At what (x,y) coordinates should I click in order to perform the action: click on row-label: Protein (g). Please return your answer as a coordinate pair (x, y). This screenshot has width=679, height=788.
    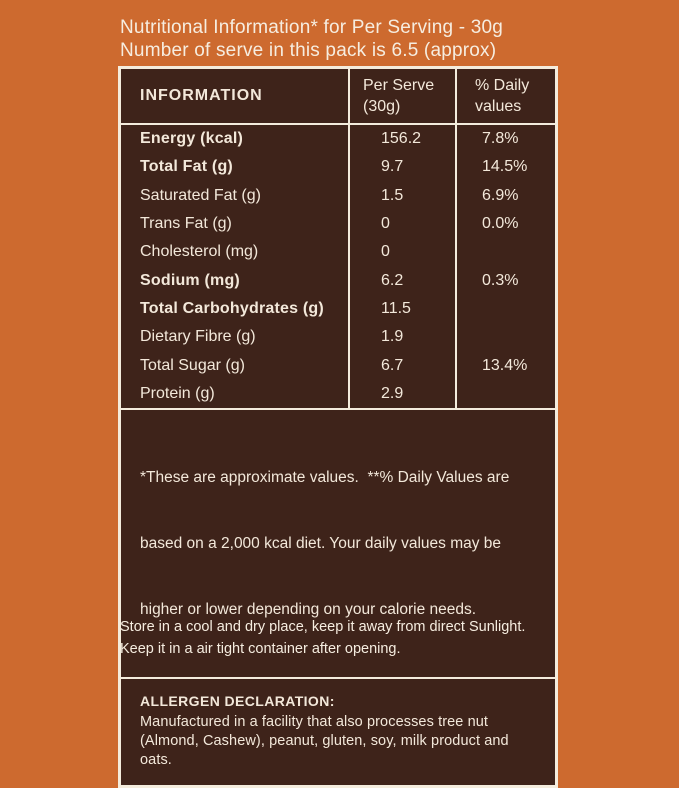
    Looking at the image, I should click on (235, 393).